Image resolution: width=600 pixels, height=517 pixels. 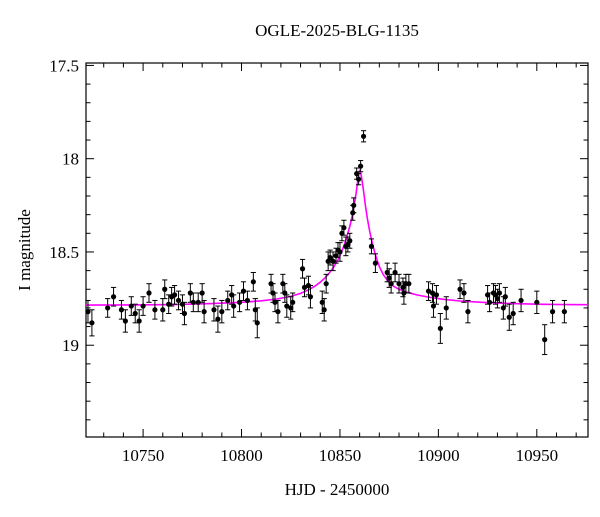 What do you see at coordinates (241, 455) in the screenshot?
I see `x-tick-label: 10800` at bounding box center [241, 455].